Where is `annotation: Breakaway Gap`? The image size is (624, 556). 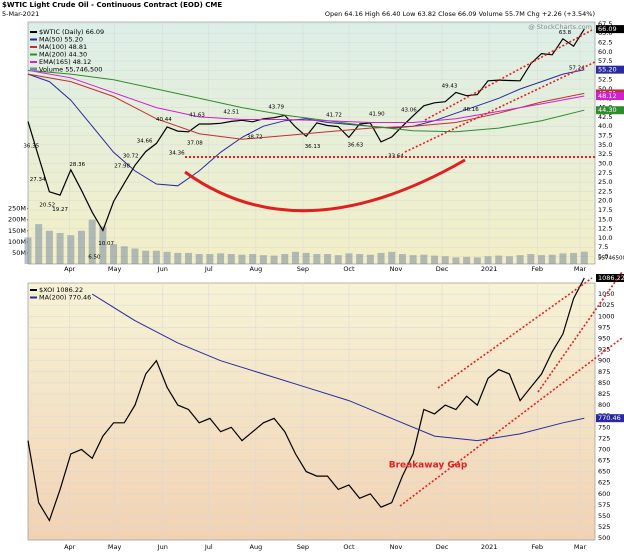 annotation: Breakaway Gap is located at coordinates (428, 466).